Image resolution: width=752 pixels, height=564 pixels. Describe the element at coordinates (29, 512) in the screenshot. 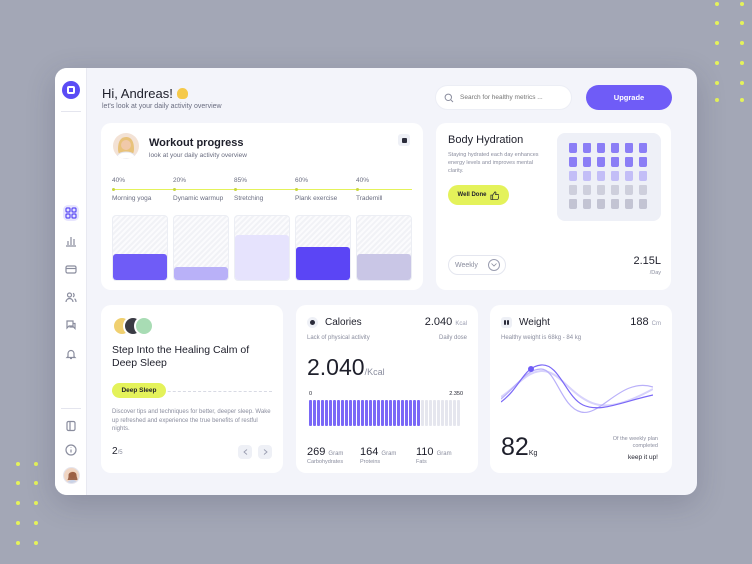

I see `decor-dots-bottom-left` at that location.